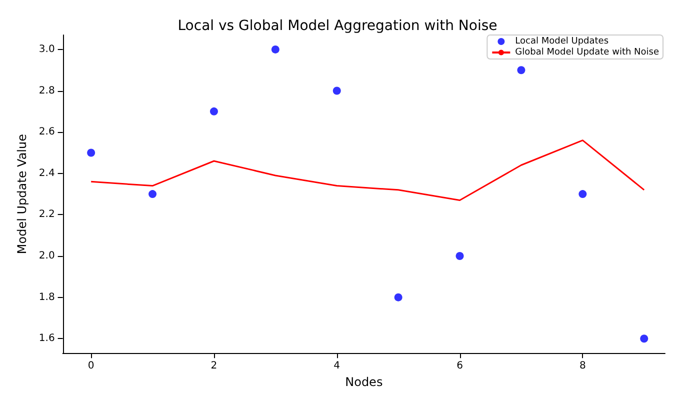 The image size is (675, 401). What do you see at coordinates (587, 53) in the screenshot?
I see `legend-label: Global Model Update with Noise` at bounding box center [587, 53].